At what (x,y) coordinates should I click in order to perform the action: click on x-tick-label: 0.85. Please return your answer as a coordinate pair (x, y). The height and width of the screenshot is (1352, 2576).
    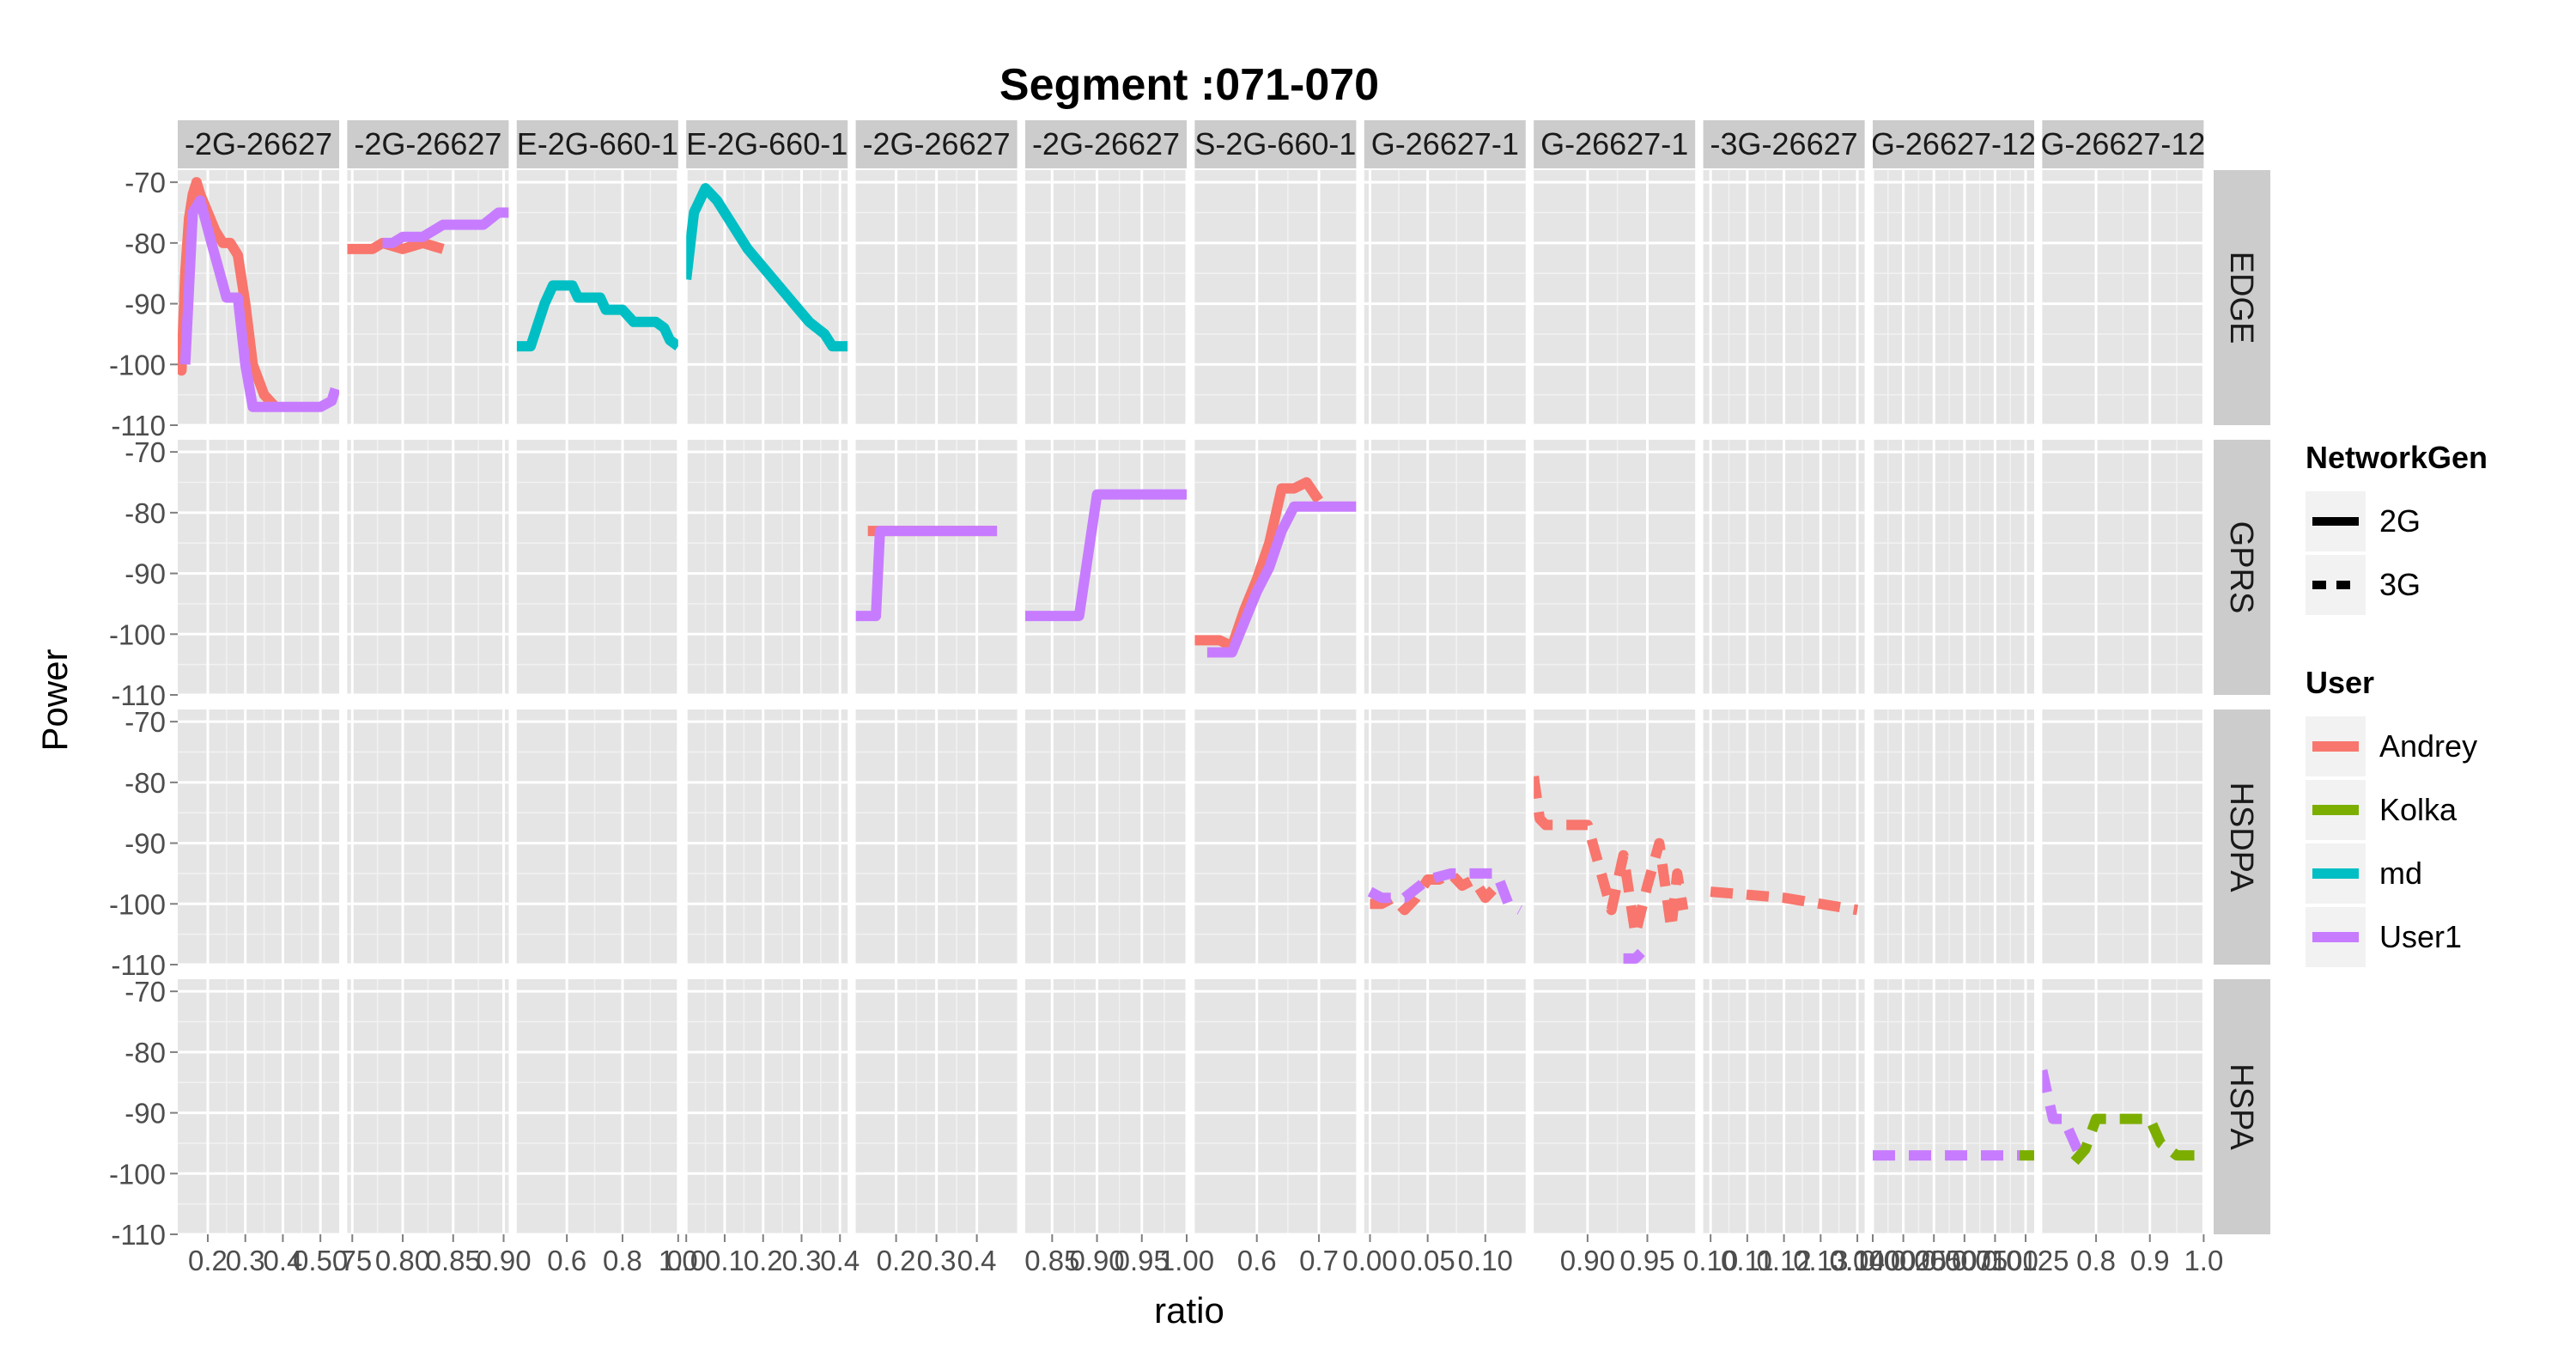
    Looking at the image, I should click on (1052, 1260).